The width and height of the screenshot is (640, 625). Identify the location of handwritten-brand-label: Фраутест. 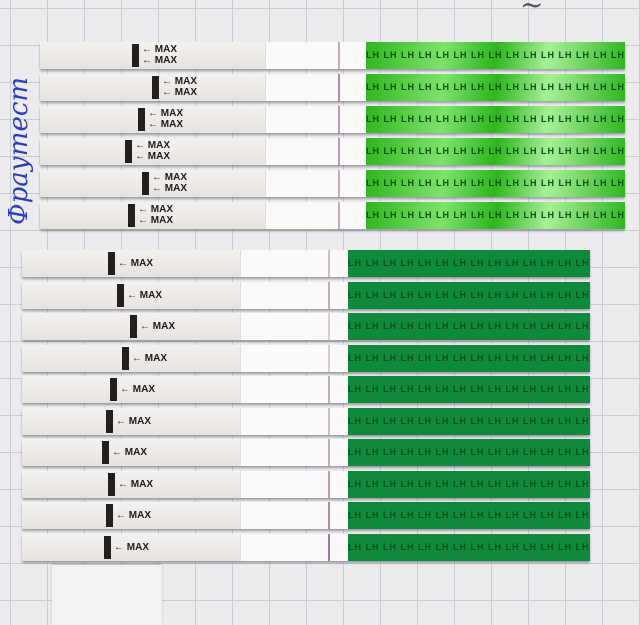
(19, 150).